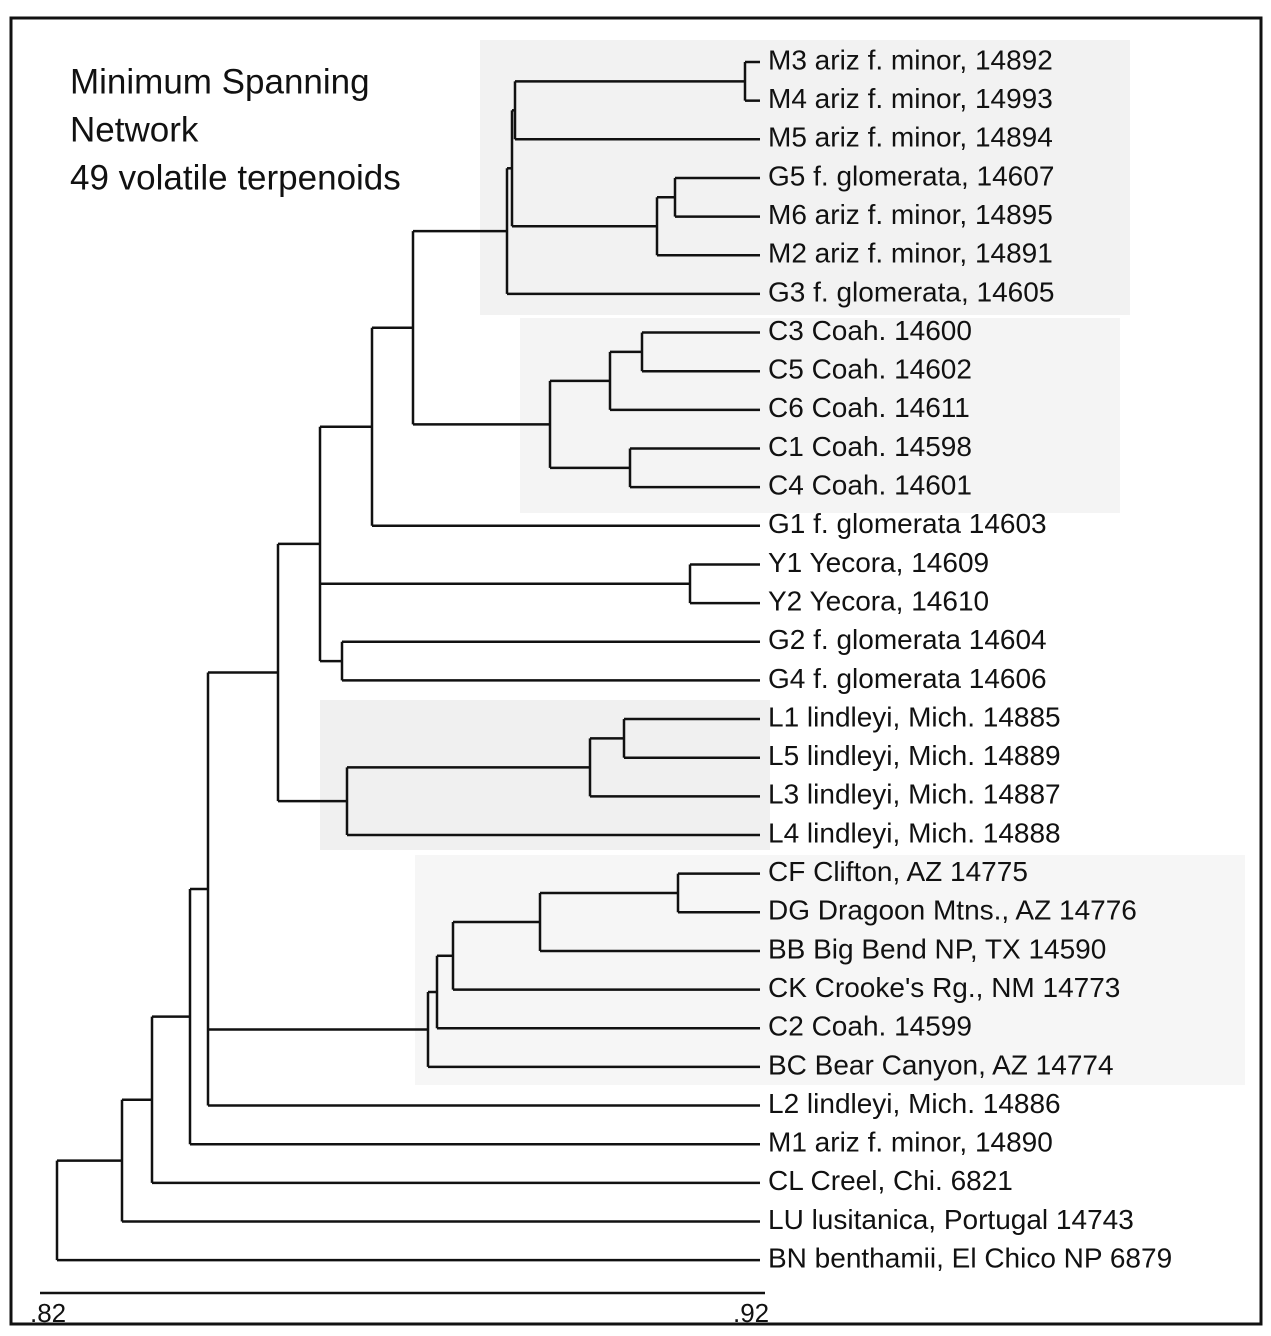 This screenshot has width=1271, height=1336. What do you see at coordinates (870, 330) in the screenshot?
I see `leaf-label: C3 Coah. 14600` at bounding box center [870, 330].